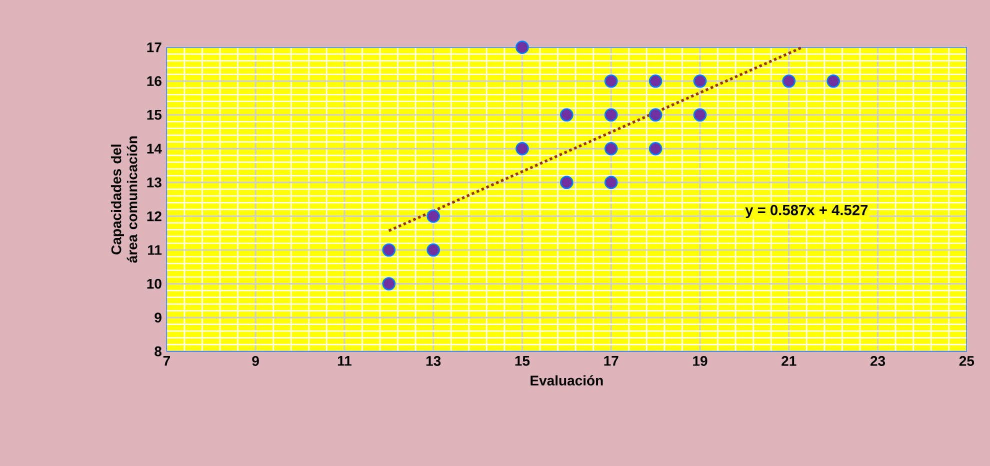 The image size is (990, 466). What do you see at coordinates (878, 361) in the screenshot?
I see `x-tick-label: 23` at bounding box center [878, 361].